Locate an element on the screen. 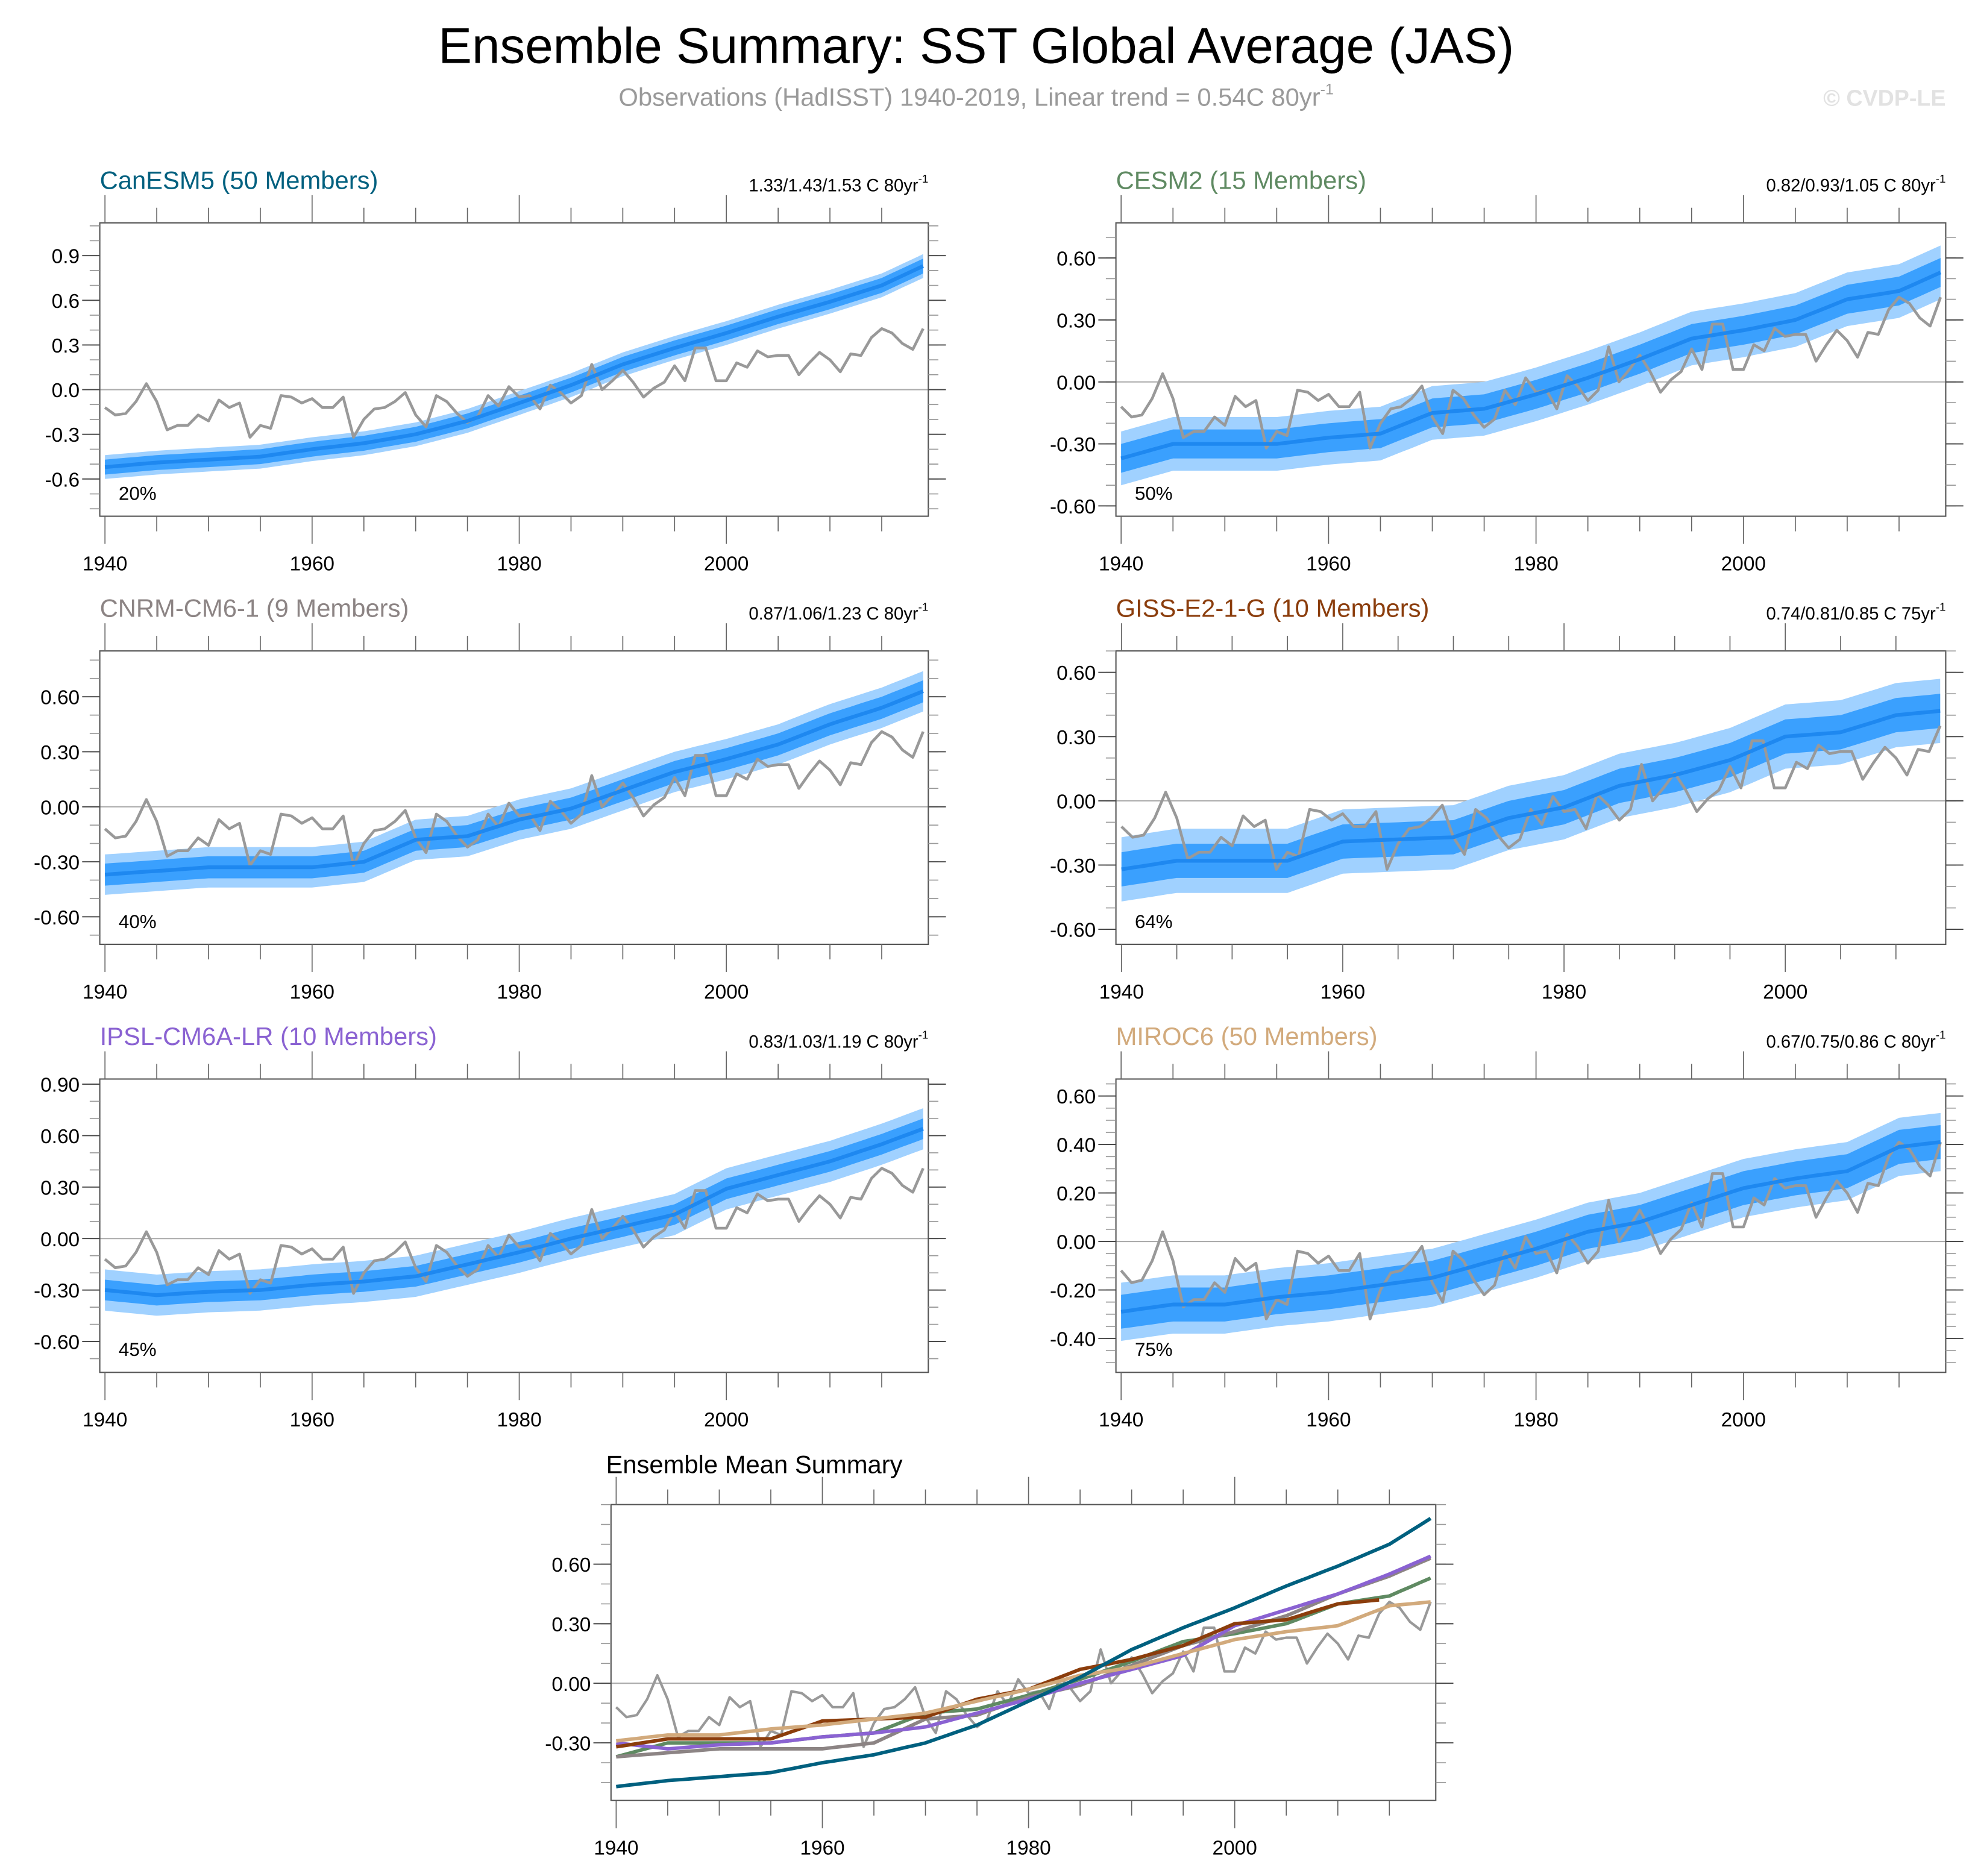 The height and width of the screenshot is (1876, 1975). y-tick-label: 0.90 is located at coordinates (60, 1085).